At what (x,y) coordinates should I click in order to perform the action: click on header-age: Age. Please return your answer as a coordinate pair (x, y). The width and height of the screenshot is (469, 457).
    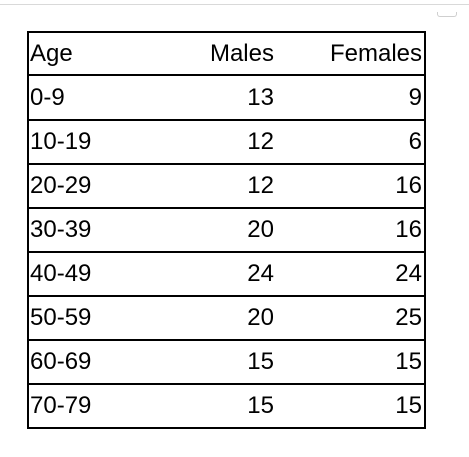
    Looking at the image, I should click on (88, 55).